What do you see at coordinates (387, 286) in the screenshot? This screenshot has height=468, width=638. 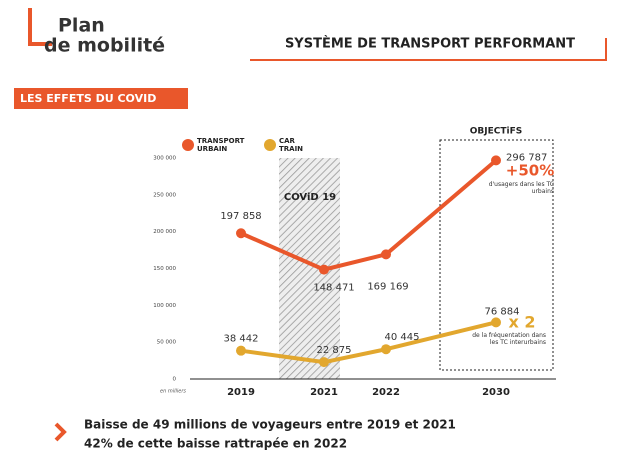 I see `value-label: 169 169` at bounding box center [387, 286].